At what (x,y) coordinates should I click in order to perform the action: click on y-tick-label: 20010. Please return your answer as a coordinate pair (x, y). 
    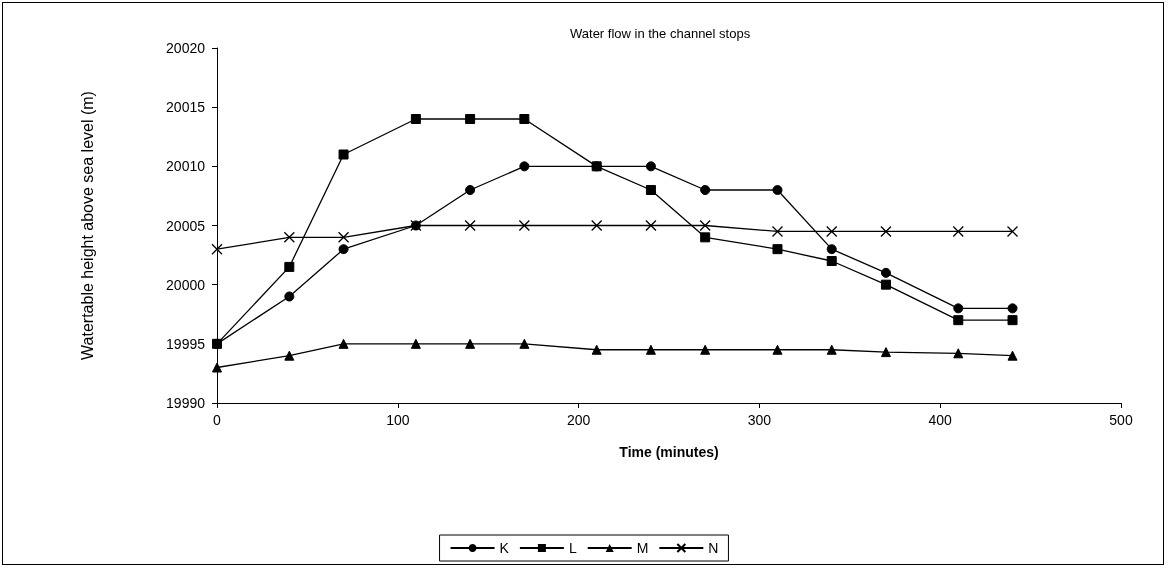
    Looking at the image, I should click on (186, 166).